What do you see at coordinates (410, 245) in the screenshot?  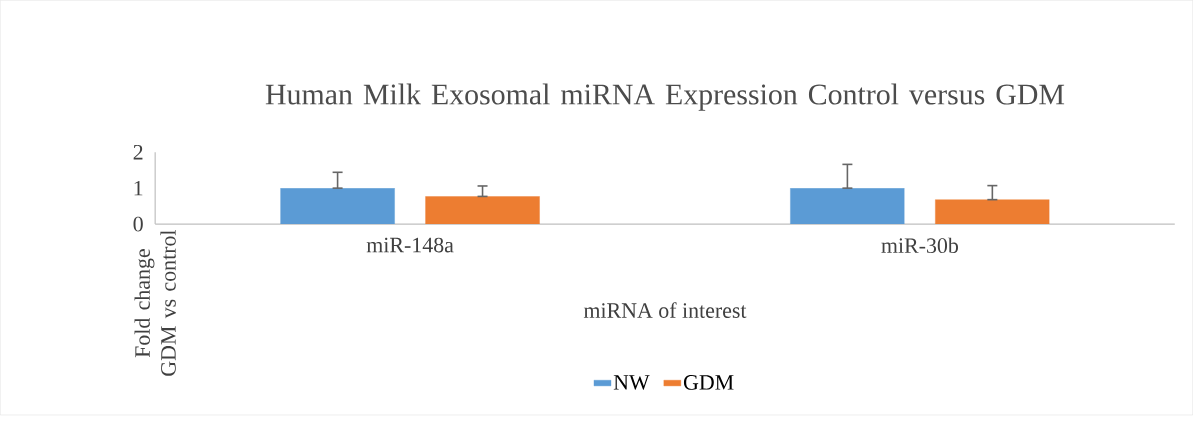 I see `x-tick-label: miR-148a` at bounding box center [410, 245].